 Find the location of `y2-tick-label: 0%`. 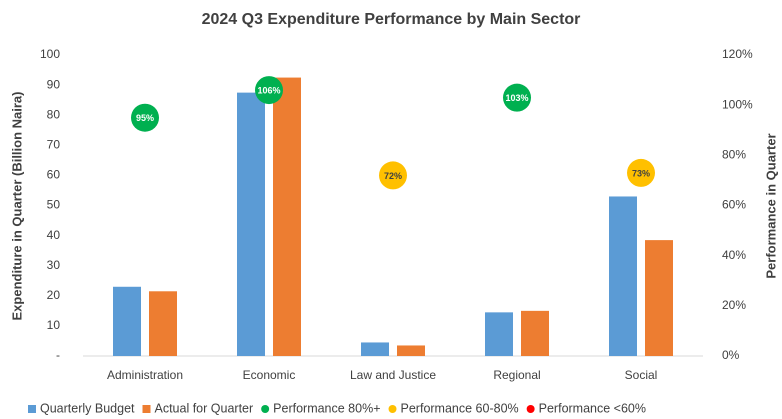

y2-tick-label: 0% is located at coordinates (731, 355).